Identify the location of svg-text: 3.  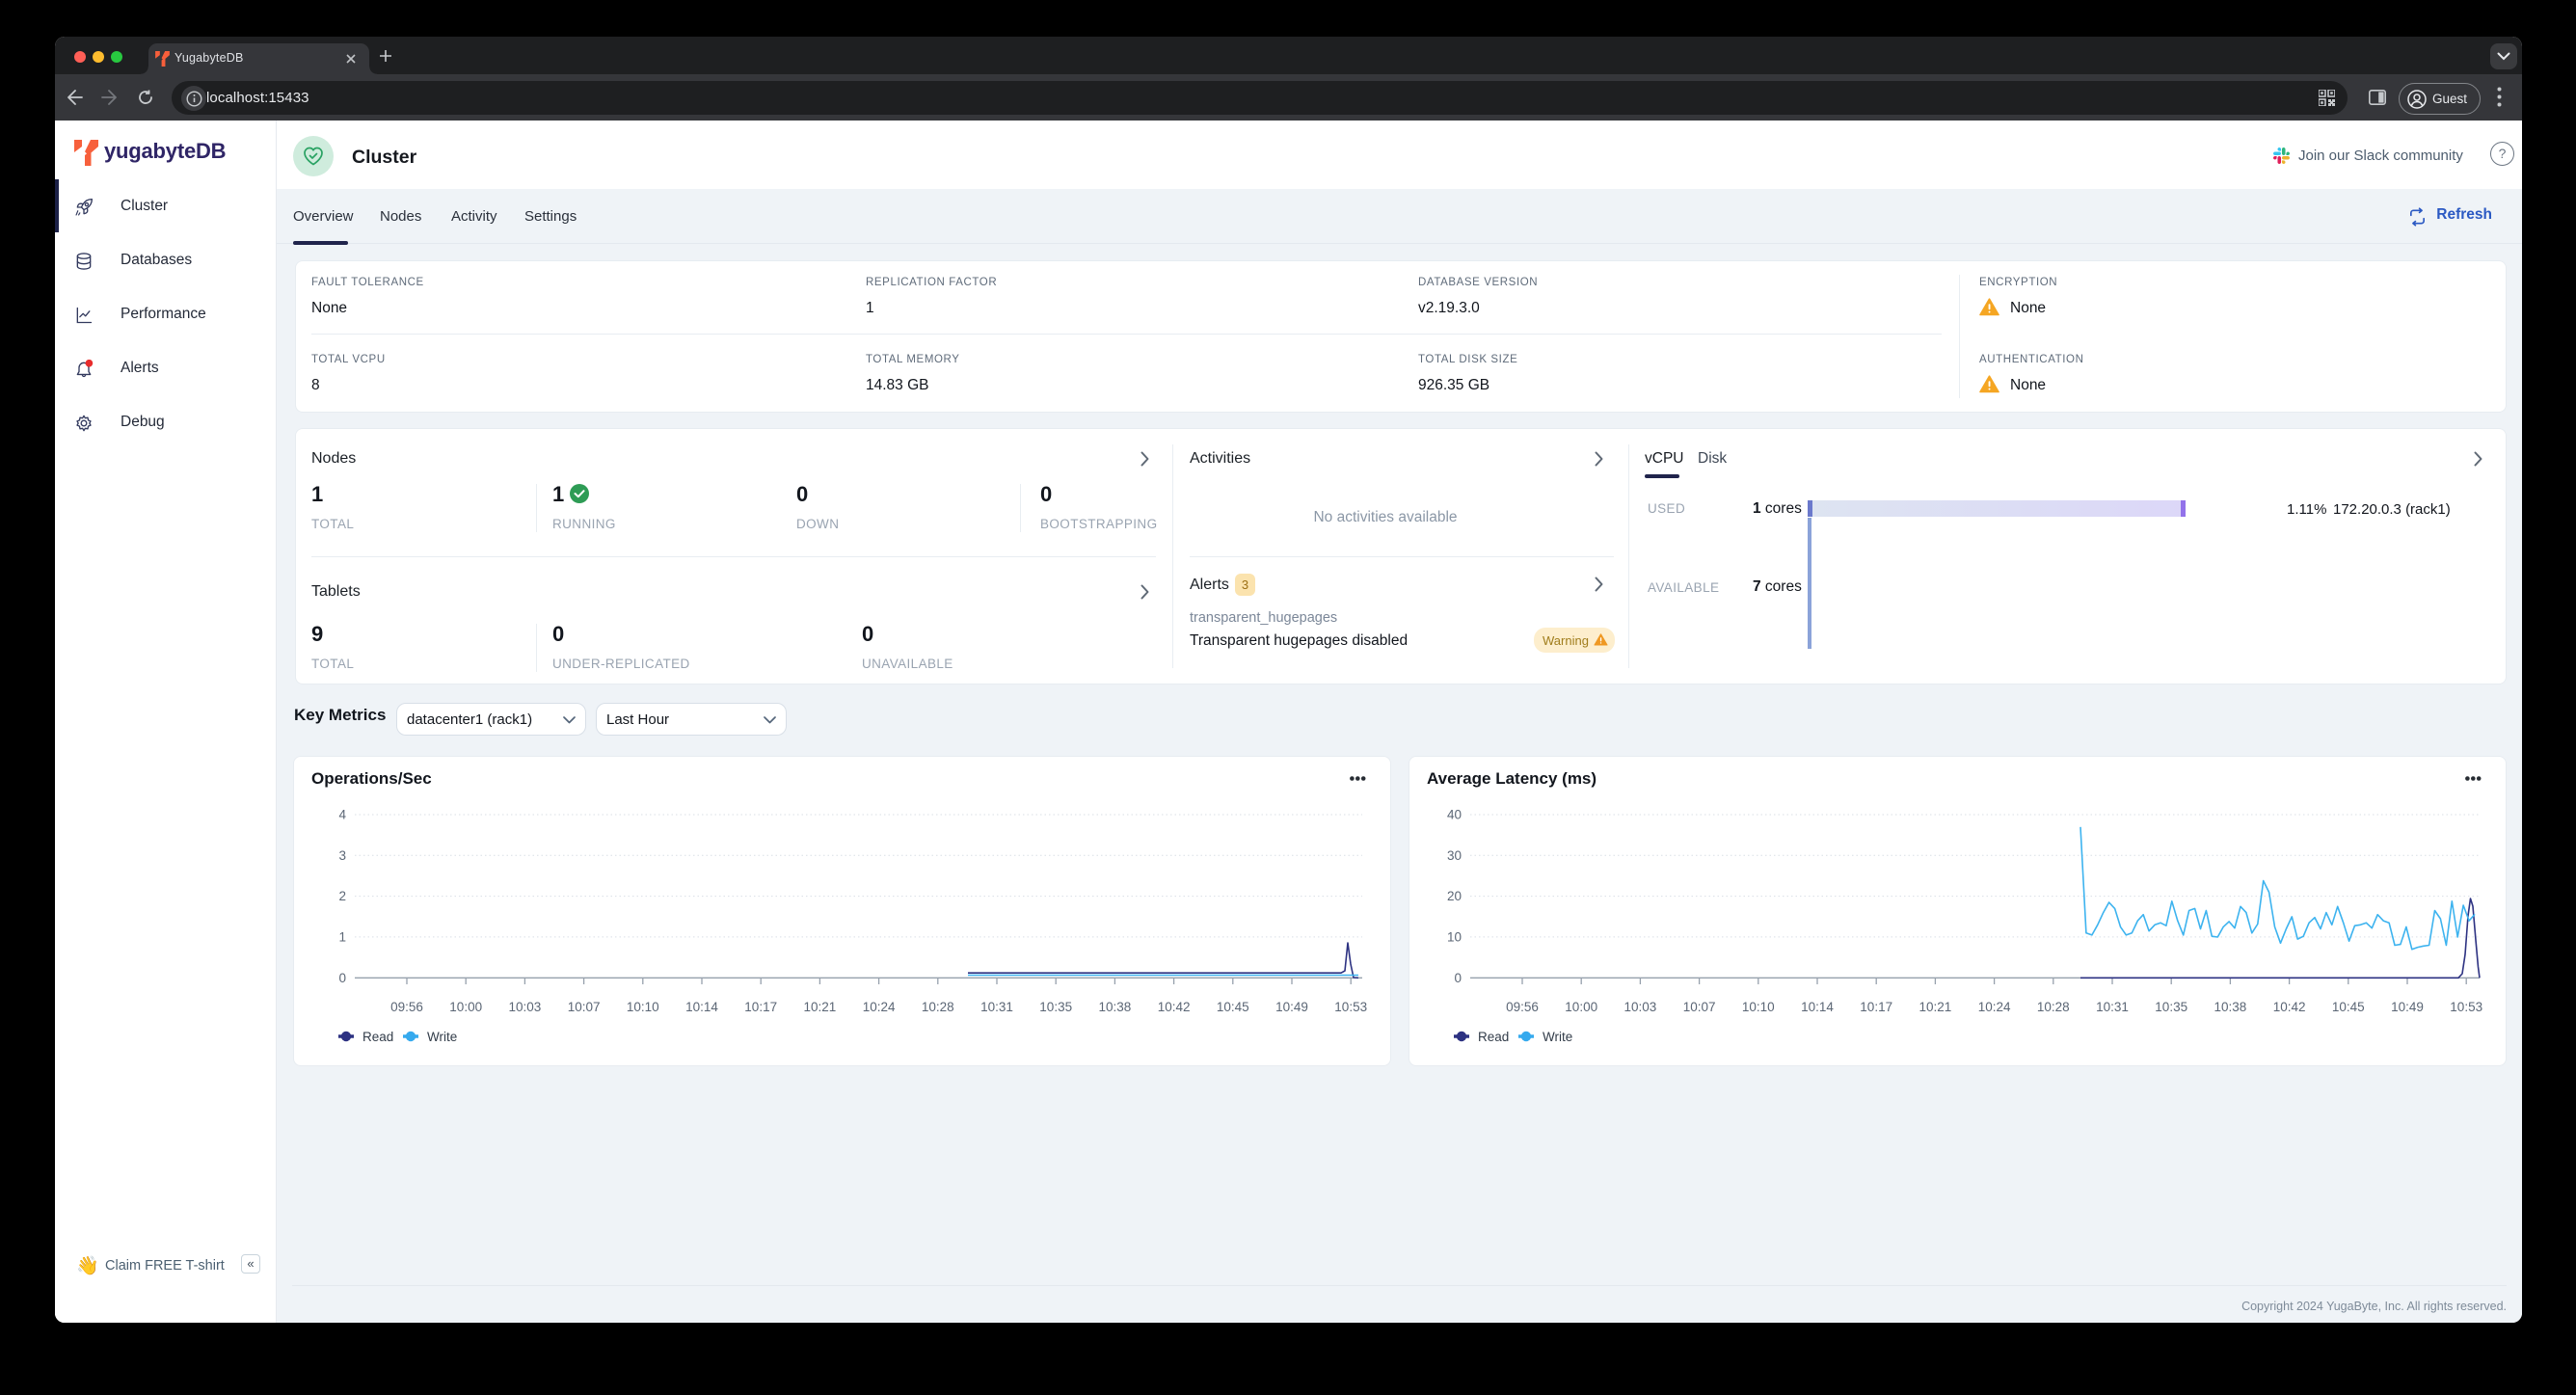
(342, 855).